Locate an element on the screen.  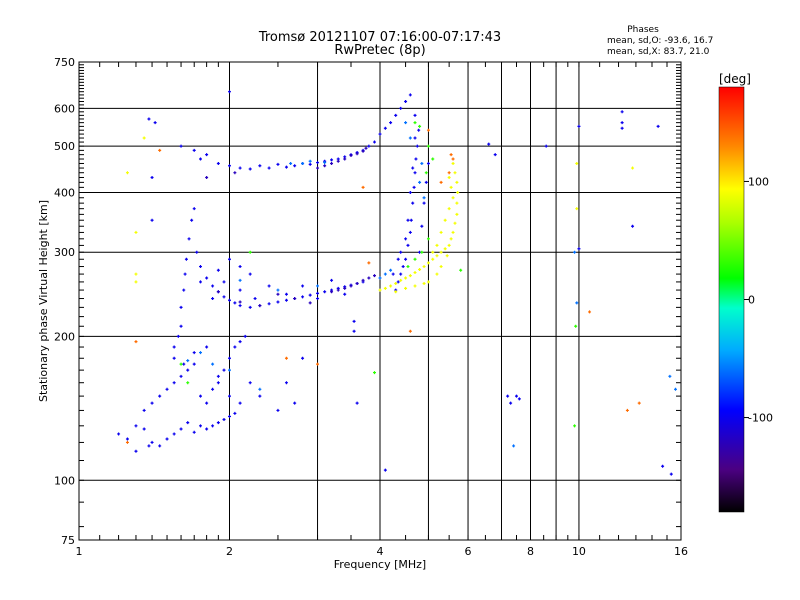
y-axis-label: Stationary phase Virtual Height [km] is located at coordinates (43, 301).